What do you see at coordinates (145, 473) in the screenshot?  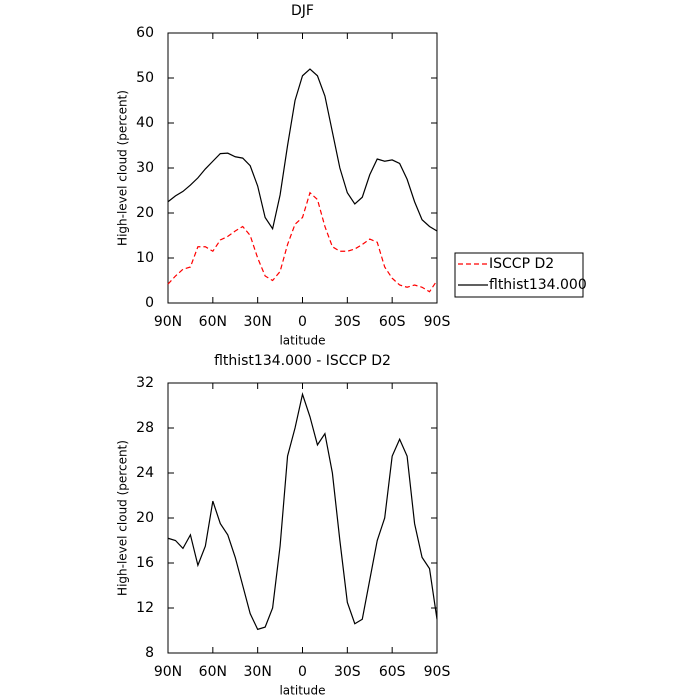 I see `y-tick-label: 24` at bounding box center [145, 473].